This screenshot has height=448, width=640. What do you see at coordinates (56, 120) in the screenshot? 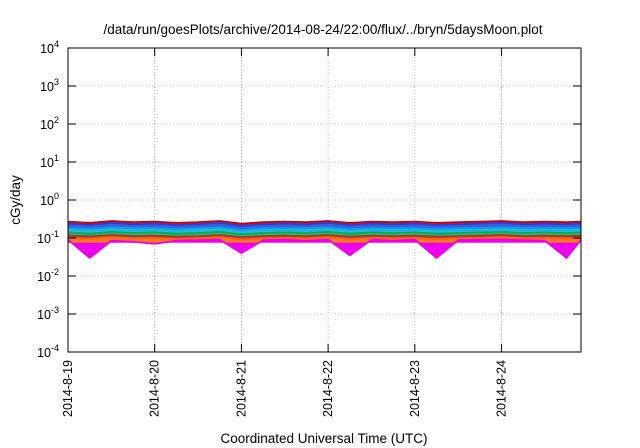
I see `y-tick-exponent: 2` at bounding box center [56, 120].